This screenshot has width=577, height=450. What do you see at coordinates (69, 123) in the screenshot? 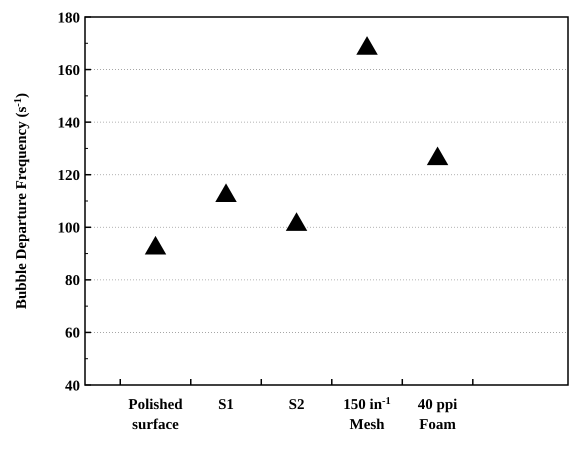
I see `y-tick-label: 140` at bounding box center [69, 123].